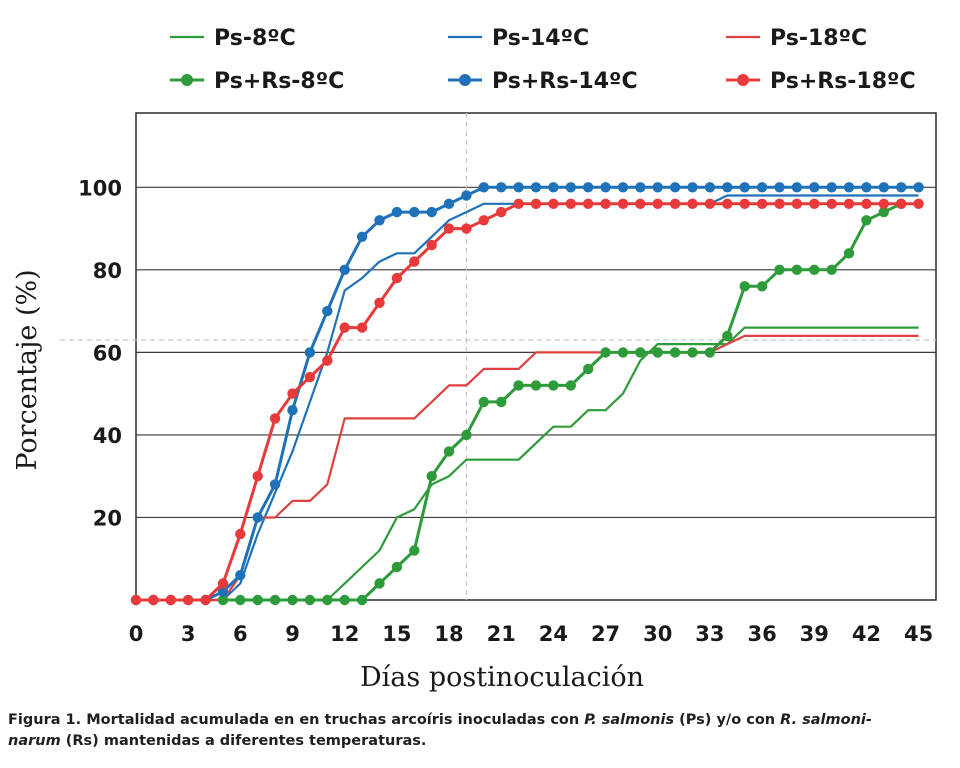  Describe the element at coordinates (107, 518) in the screenshot. I see `y-tick-label-20: 20` at that location.